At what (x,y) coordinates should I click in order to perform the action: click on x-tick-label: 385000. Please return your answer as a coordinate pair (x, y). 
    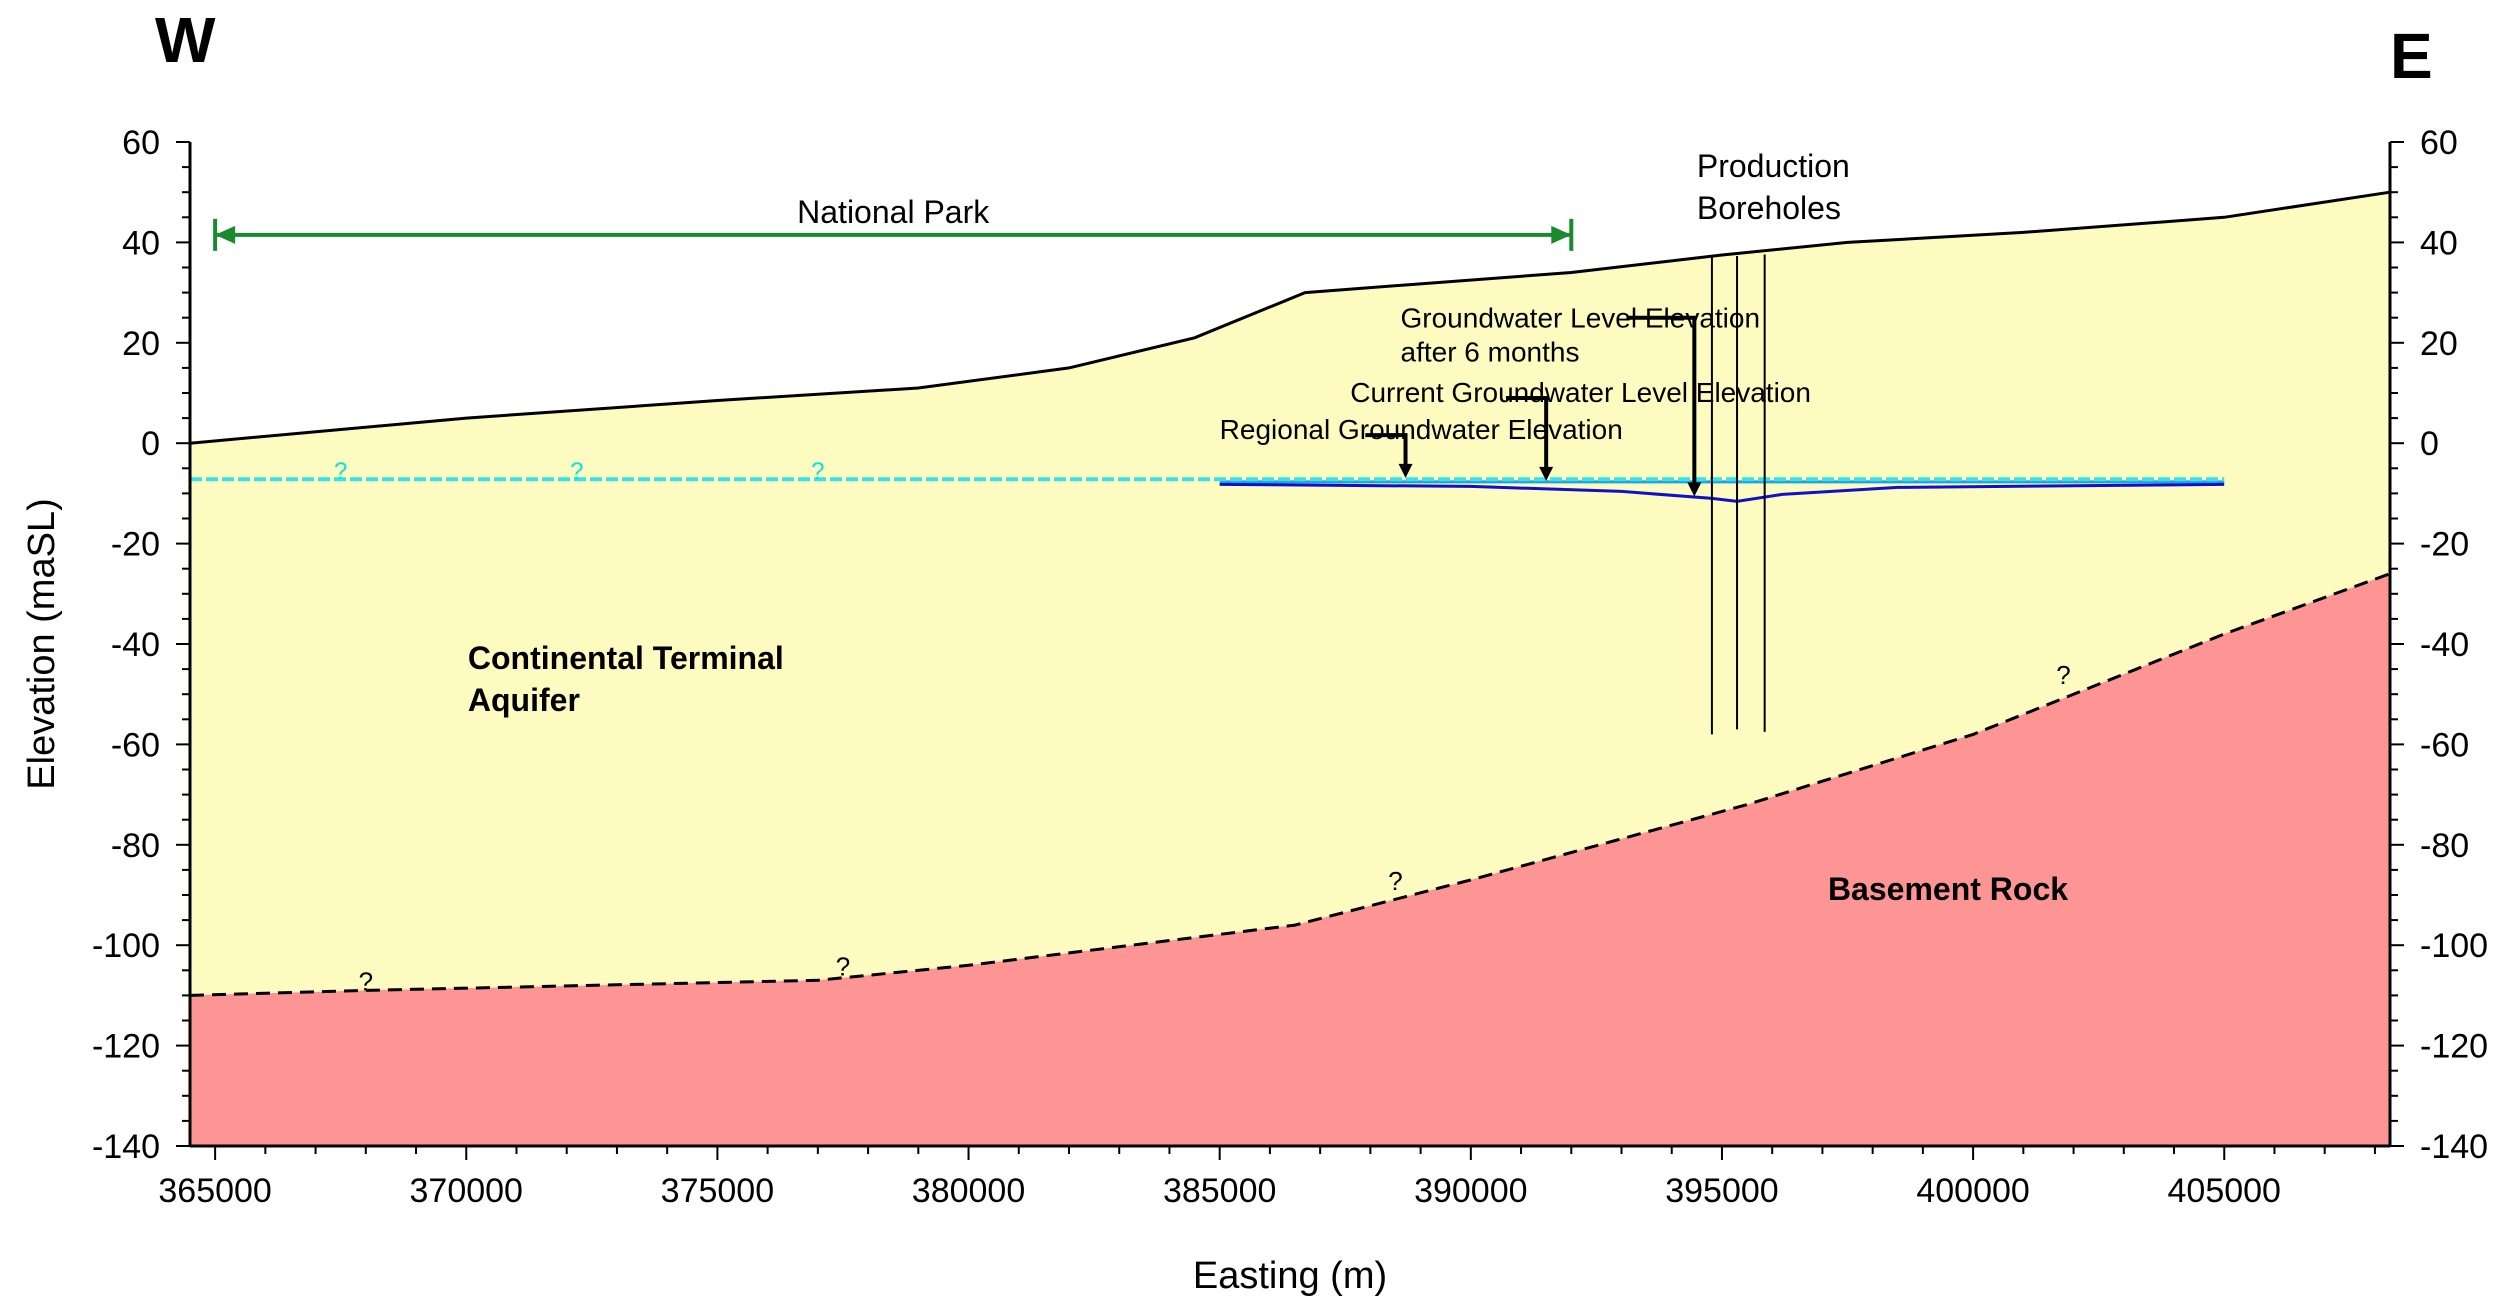
    Looking at the image, I should click on (1219, 1191).